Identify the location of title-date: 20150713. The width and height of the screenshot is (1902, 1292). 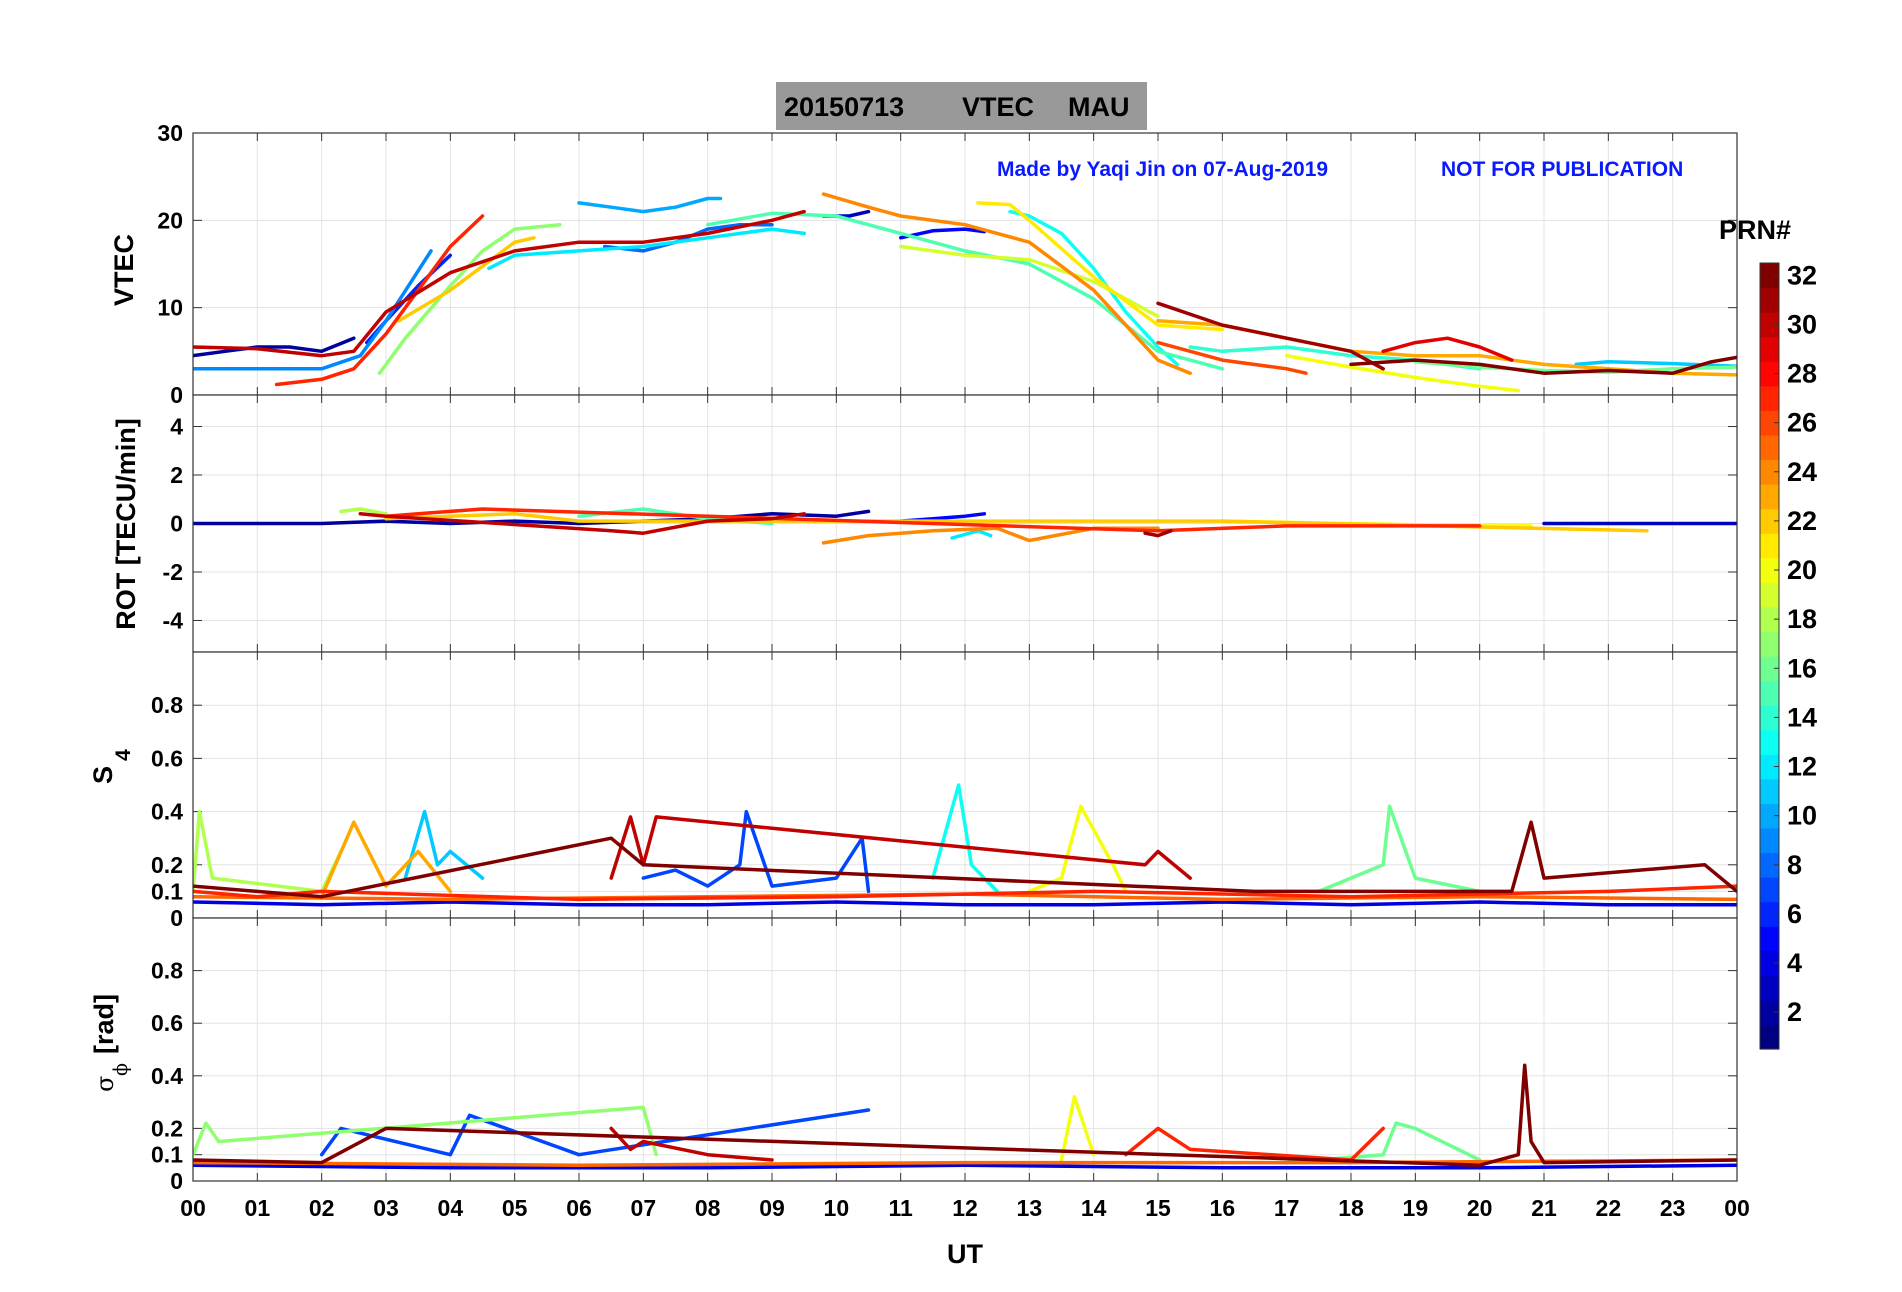
(844, 107).